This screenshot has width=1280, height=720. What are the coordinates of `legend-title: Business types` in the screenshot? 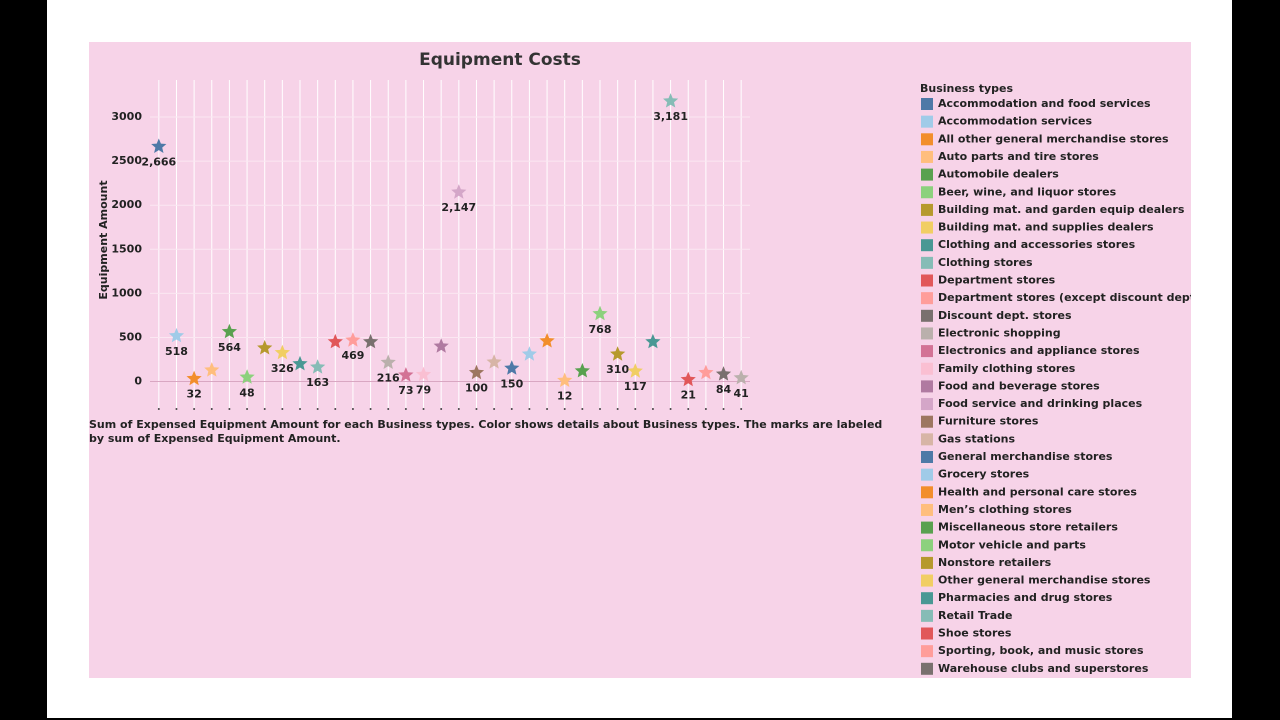 It's located at (967, 88).